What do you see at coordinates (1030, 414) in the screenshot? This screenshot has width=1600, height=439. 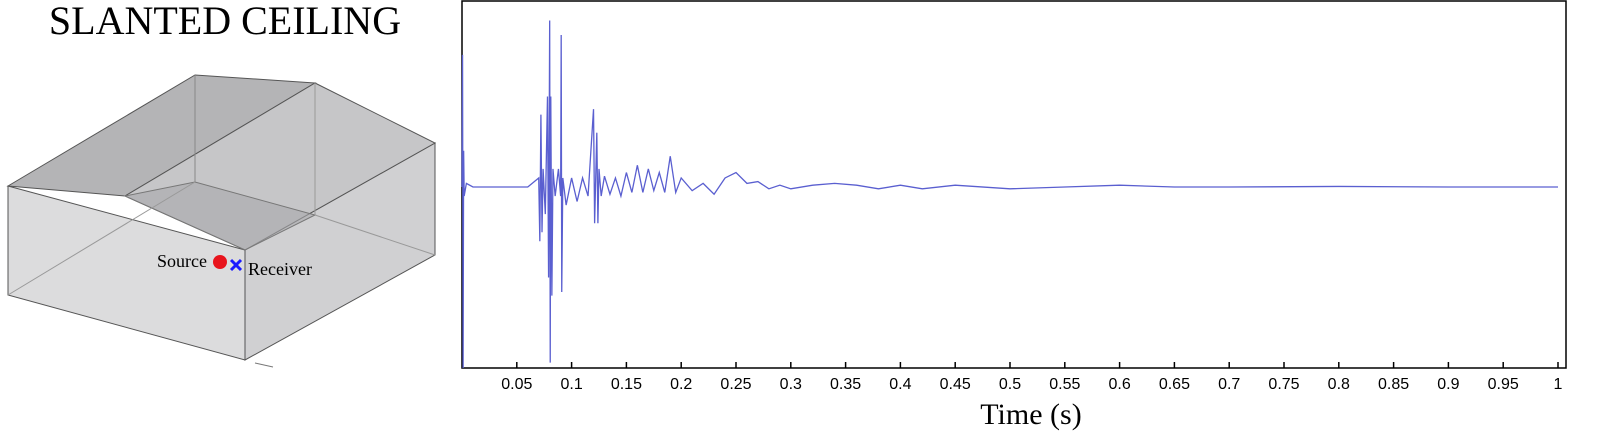 I see `x-axis-label: Time (s)` at bounding box center [1030, 414].